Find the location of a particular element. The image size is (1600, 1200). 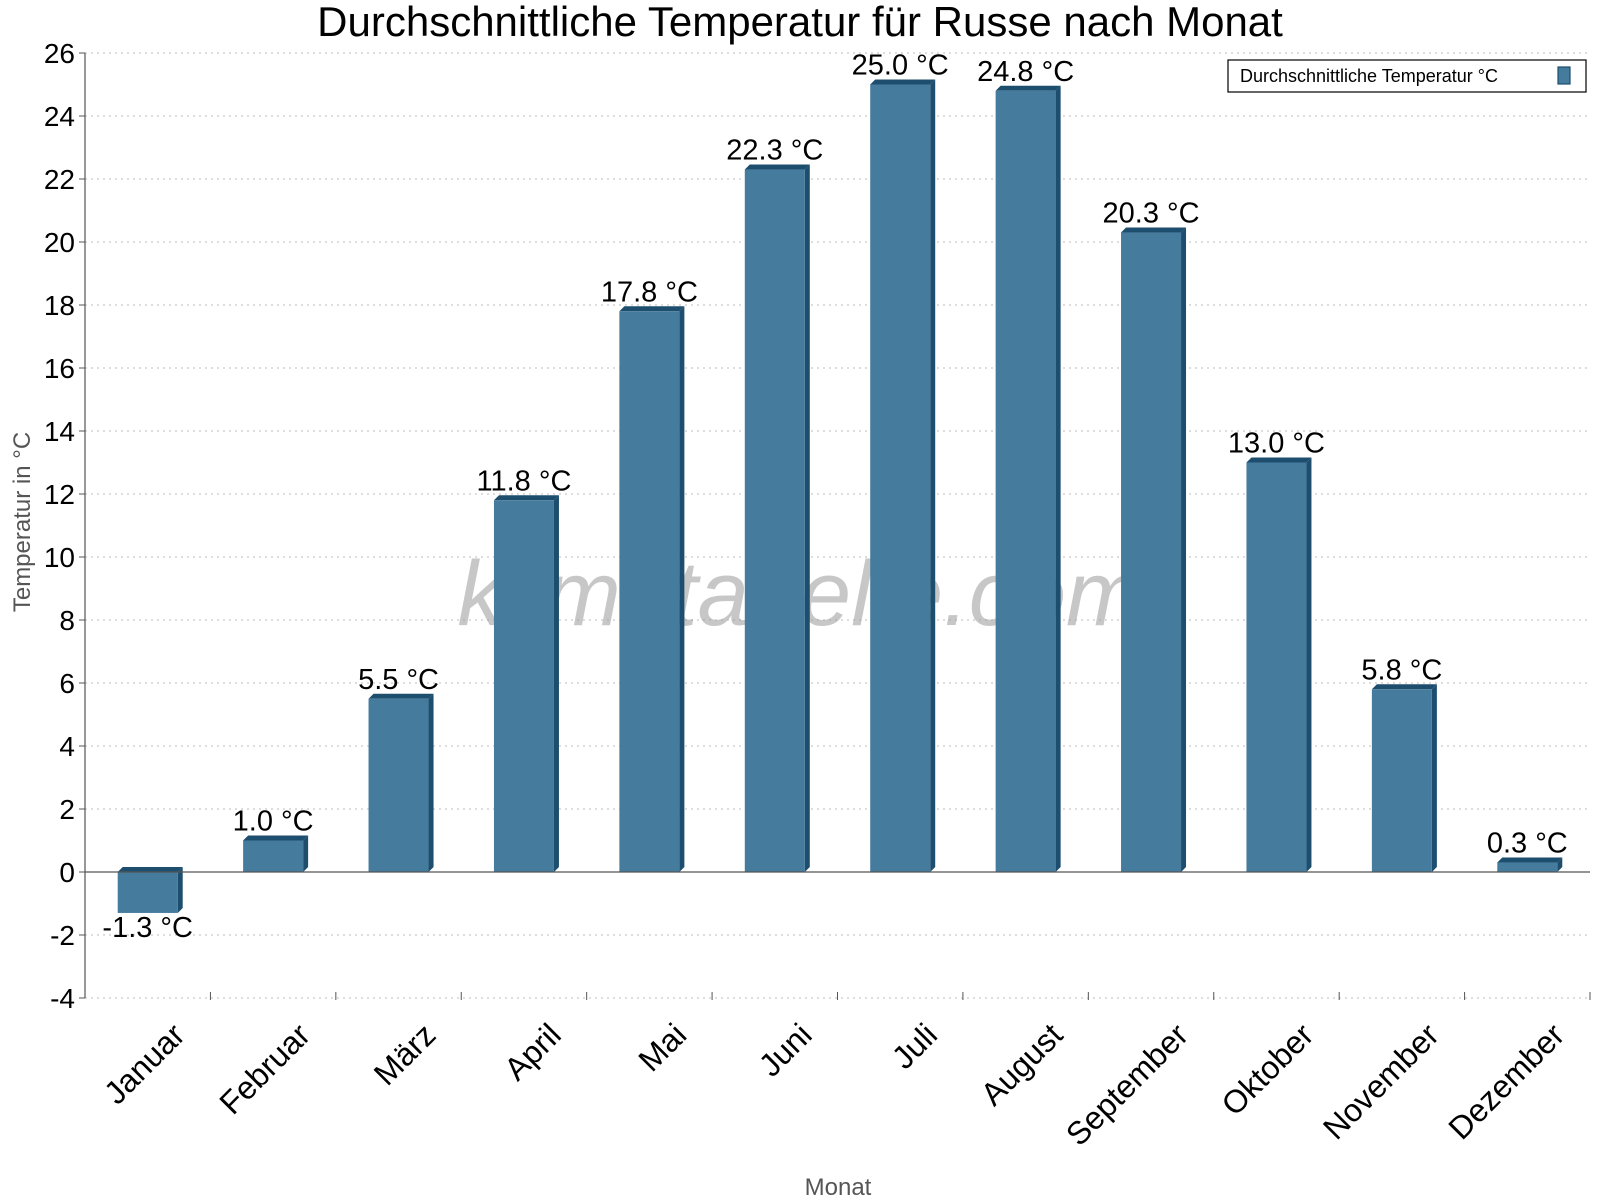

x-tick-label: Juli is located at coordinates (914, 1045).